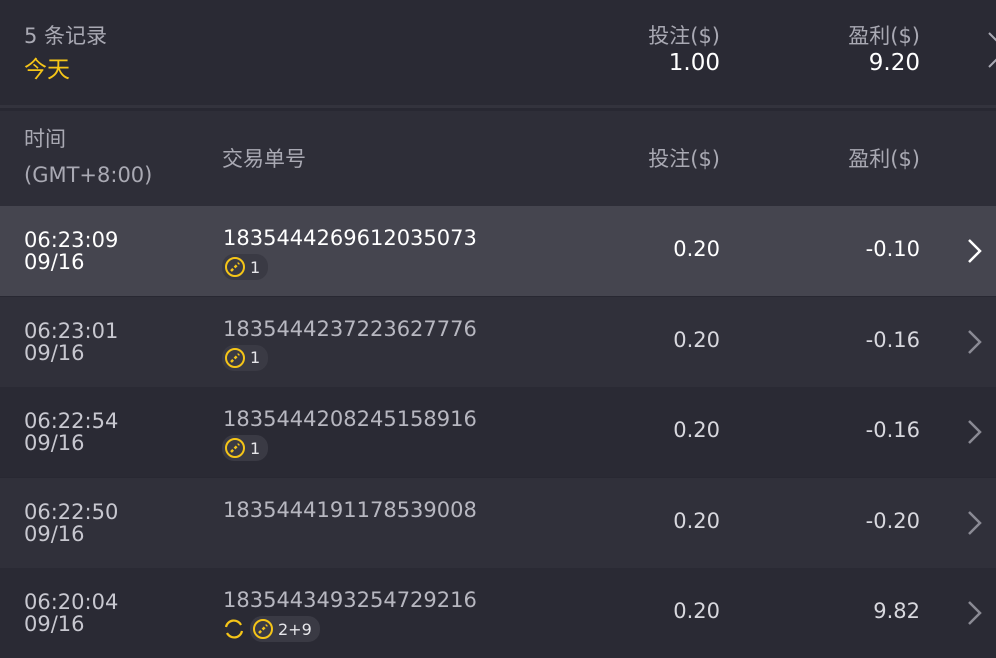 The image size is (996, 658). Describe the element at coordinates (350, 509) in the screenshot. I see `row-order-id: 1835444191178539008` at that location.